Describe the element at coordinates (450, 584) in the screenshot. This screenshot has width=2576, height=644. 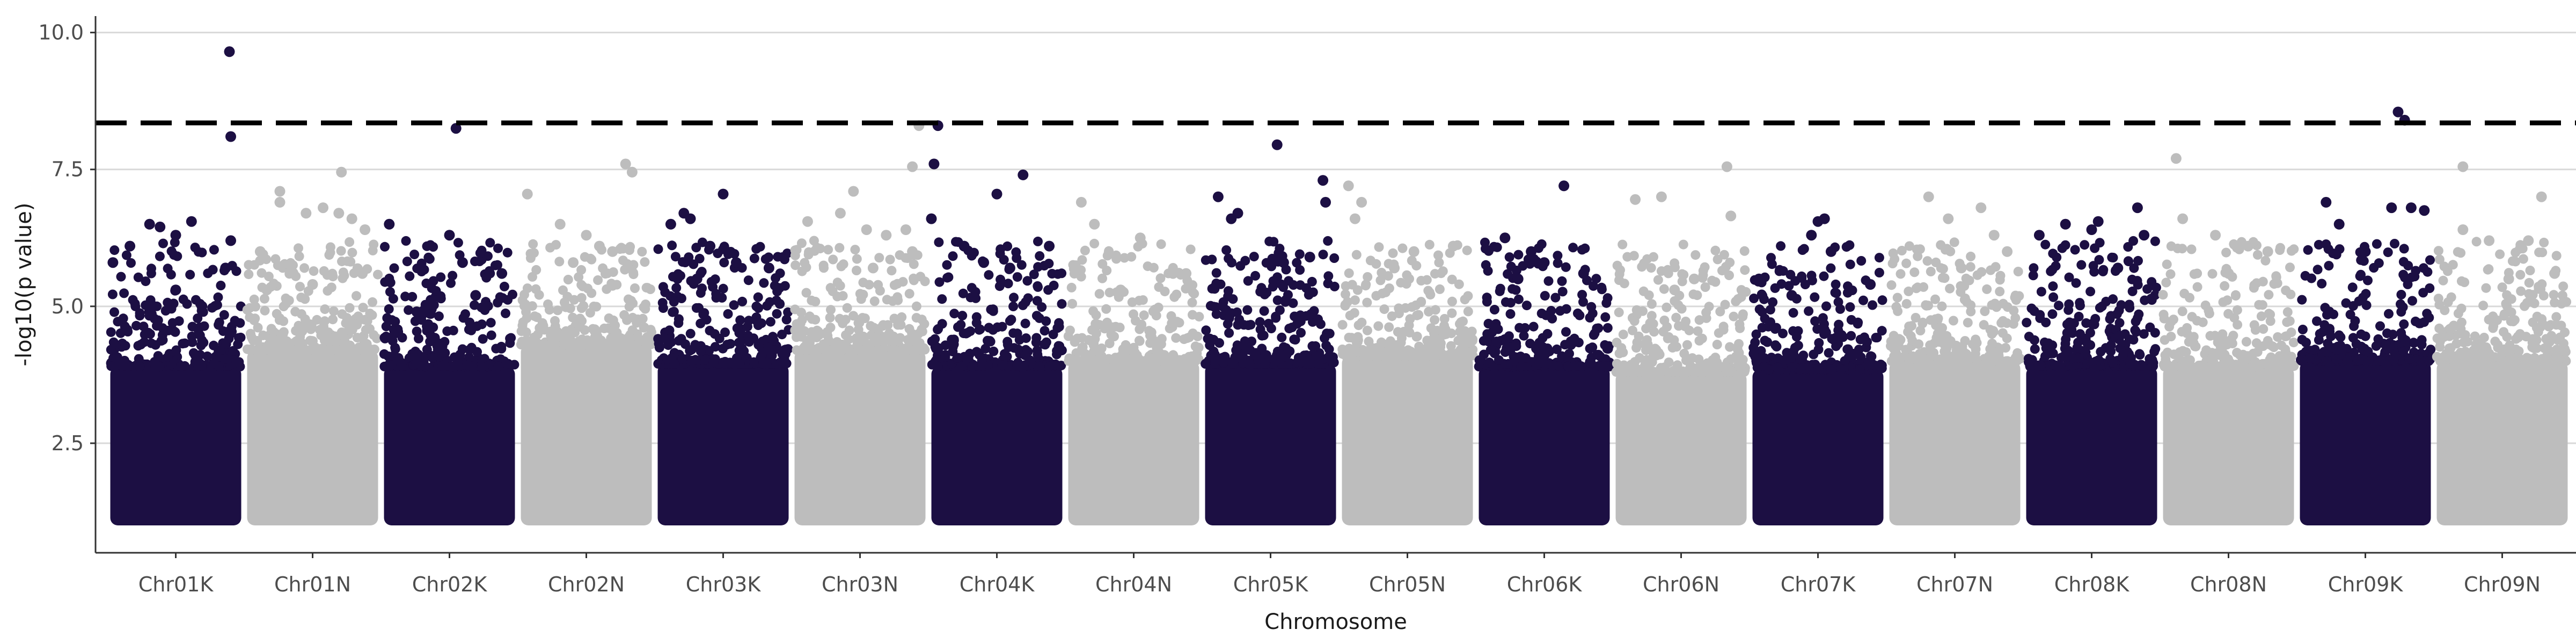
I see `x-tick-label: Chr02K` at that location.